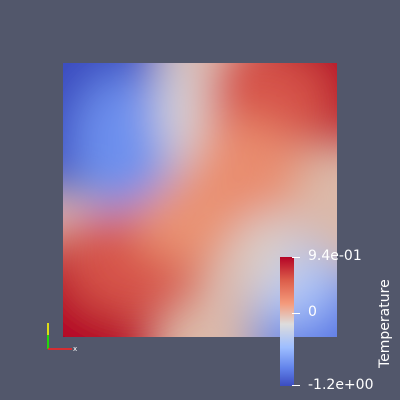 This screenshot has width=400, height=400. What do you see at coordinates (312, 312) in the screenshot?
I see `colorbar-mid-label: 0` at bounding box center [312, 312].